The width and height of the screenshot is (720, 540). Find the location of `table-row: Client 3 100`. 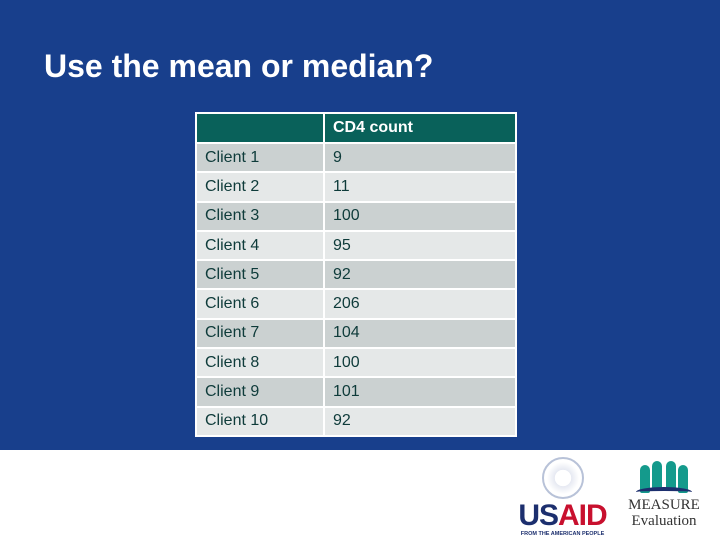

table-row: Client 3 100 is located at coordinates (356, 216).